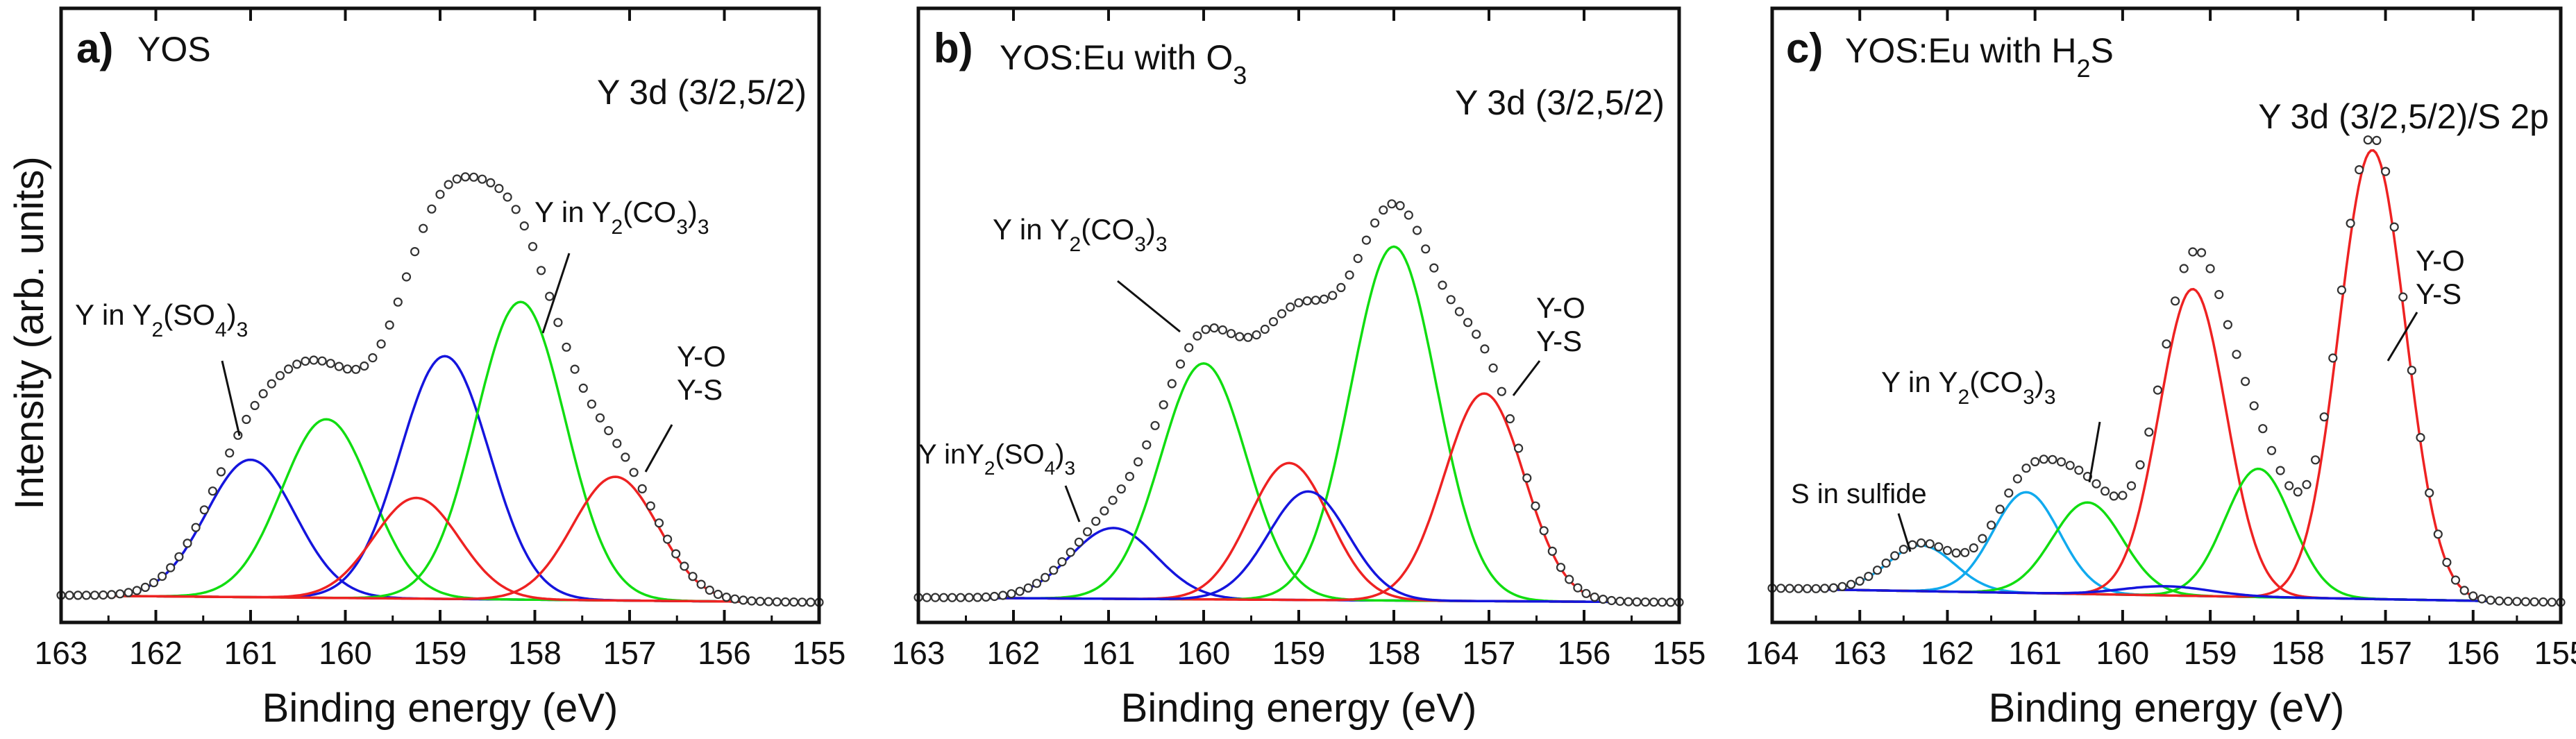 This screenshot has height=739, width=2576. I want to click on panel-c-annot-ys: Y-S, so click(2438, 294).